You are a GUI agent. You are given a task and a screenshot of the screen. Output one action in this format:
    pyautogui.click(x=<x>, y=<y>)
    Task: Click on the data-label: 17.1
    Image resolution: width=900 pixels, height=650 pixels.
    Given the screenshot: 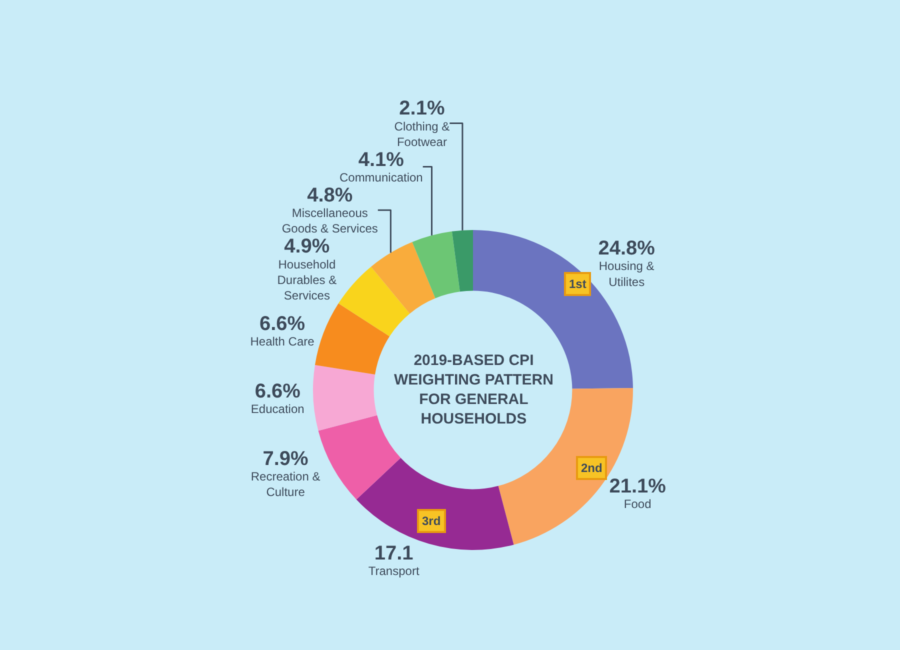 What is the action you would take?
    pyautogui.click(x=394, y=553)
    